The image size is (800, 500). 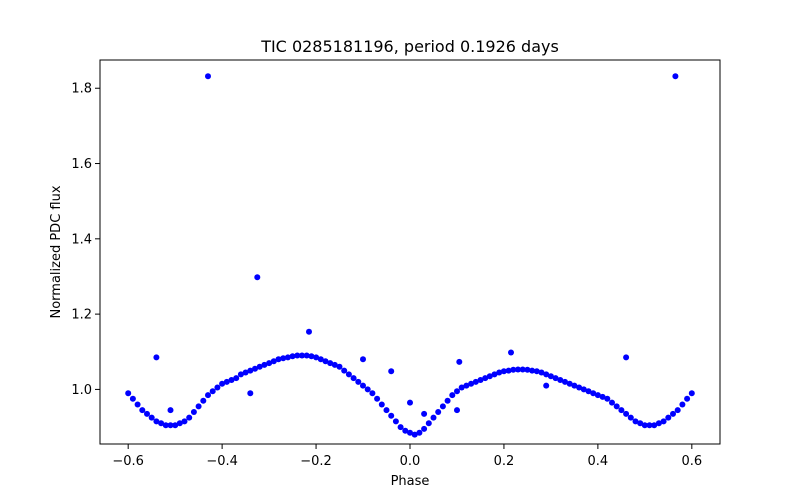 I want to click on x-tick-label: 0.6, so click(x=691, y=461).